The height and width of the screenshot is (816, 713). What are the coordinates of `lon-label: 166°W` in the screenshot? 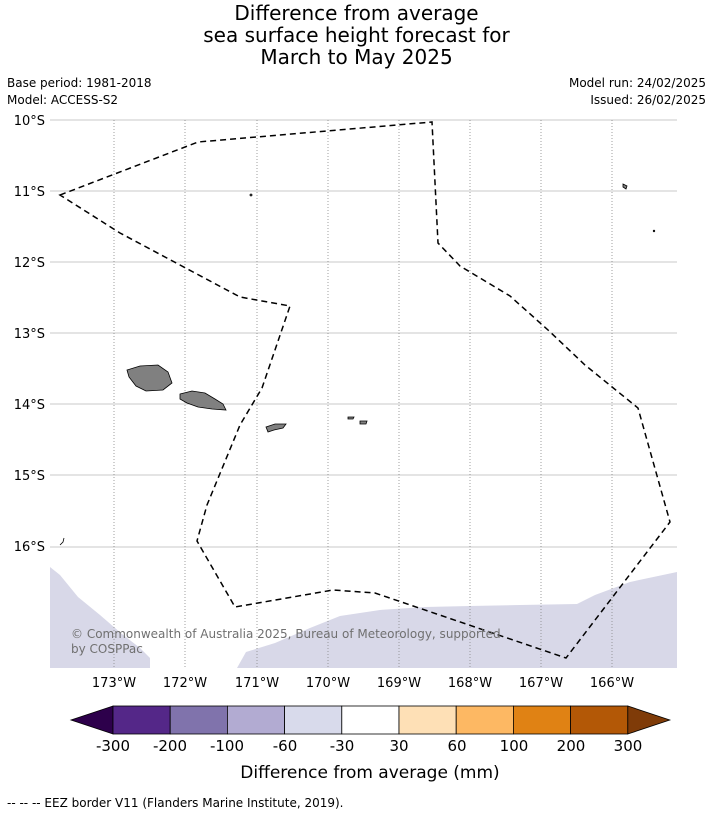 It's located at (612, 683).